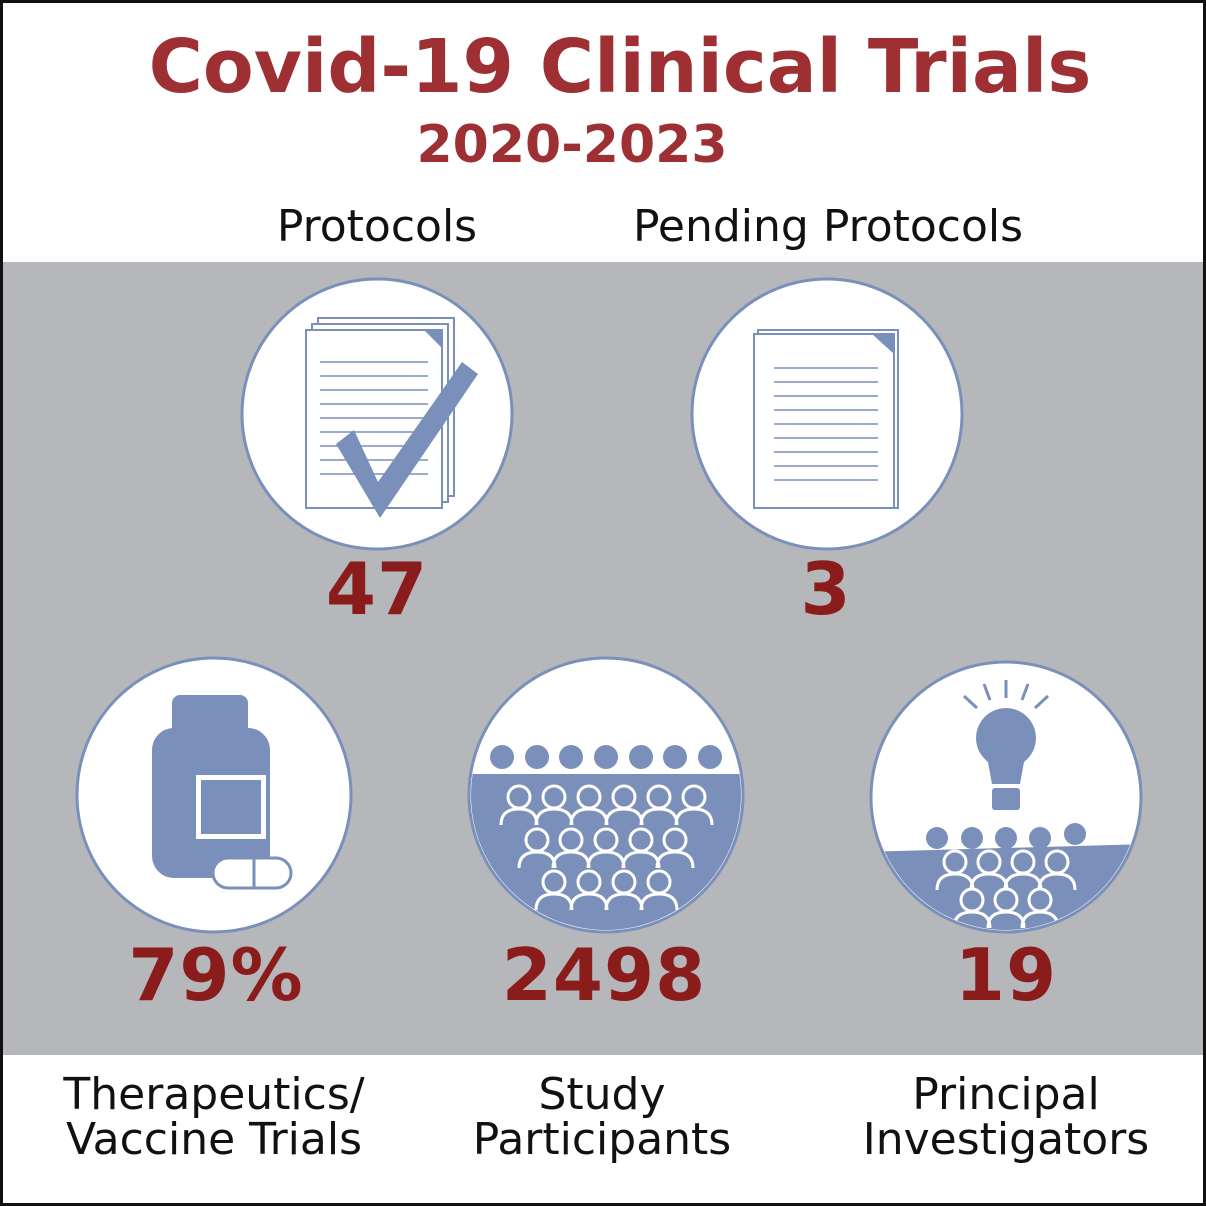 Image resolution: width=1206 pixels, height=1206 pixels. I want to click on title: Covid-19 Clinical Trials, so click(620, 67).